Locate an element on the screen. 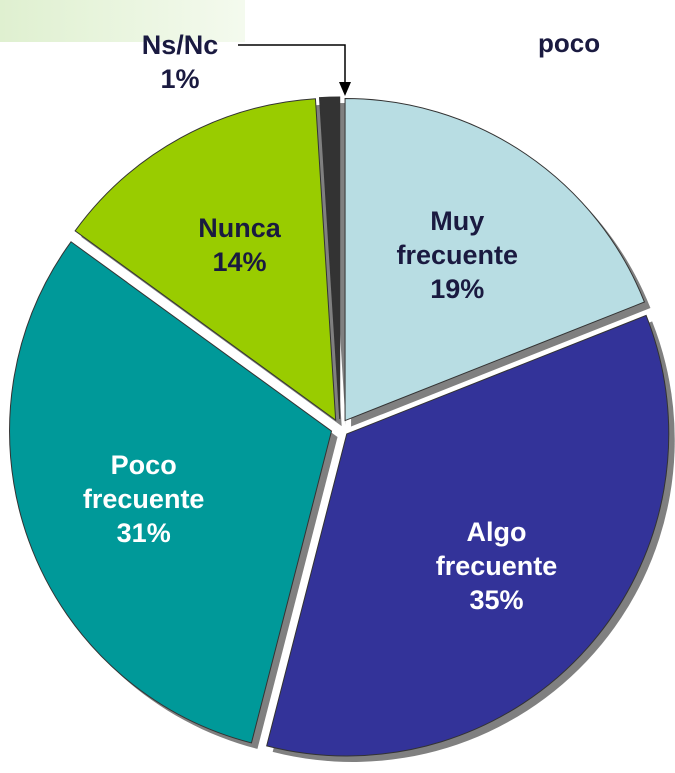  pie-slice is located at coordinates (329, 258).